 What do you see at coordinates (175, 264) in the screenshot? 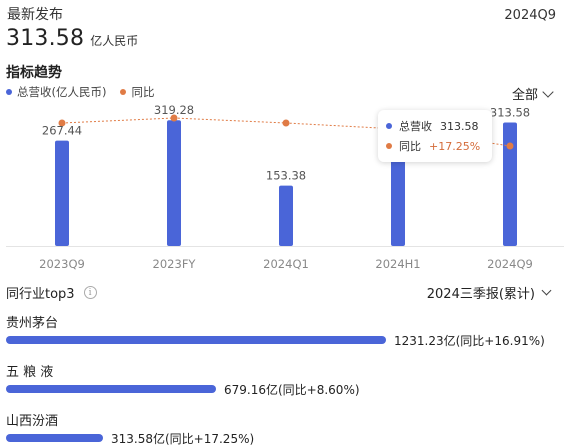
I see `x-tick-label-2023FY: 2023FY` at bounding box center [175, 264].